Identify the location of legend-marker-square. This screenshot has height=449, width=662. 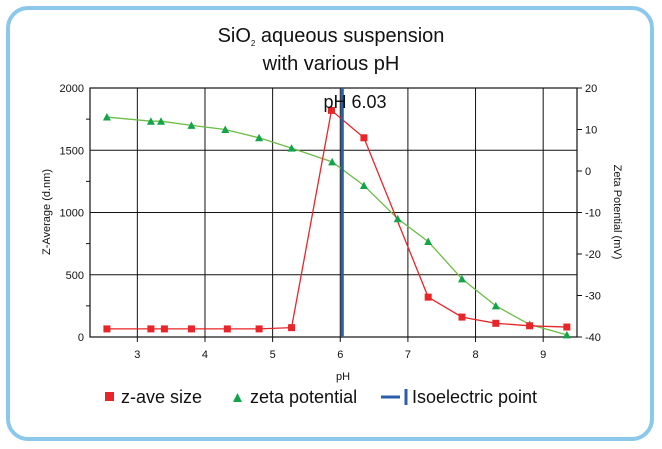
(109, 396).